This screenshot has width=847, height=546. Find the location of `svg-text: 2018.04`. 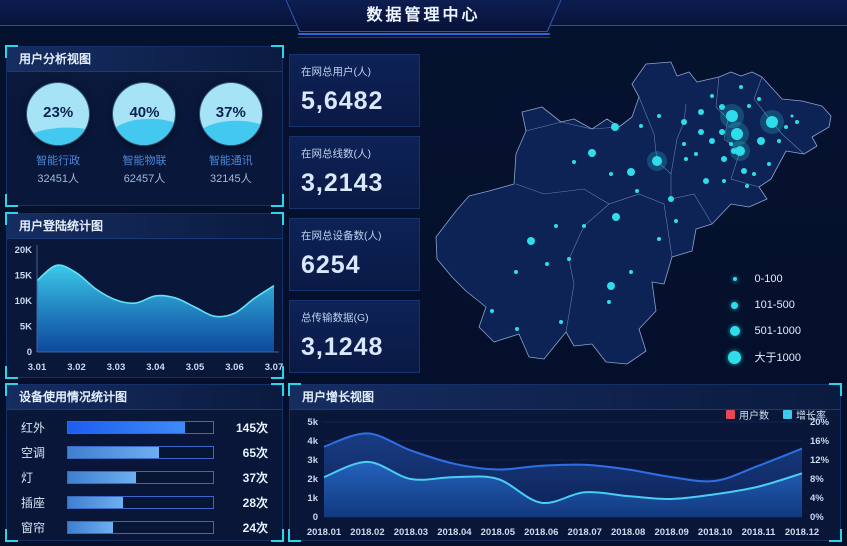

svg-text: 2018.04 is located at coordinates (454, 532).